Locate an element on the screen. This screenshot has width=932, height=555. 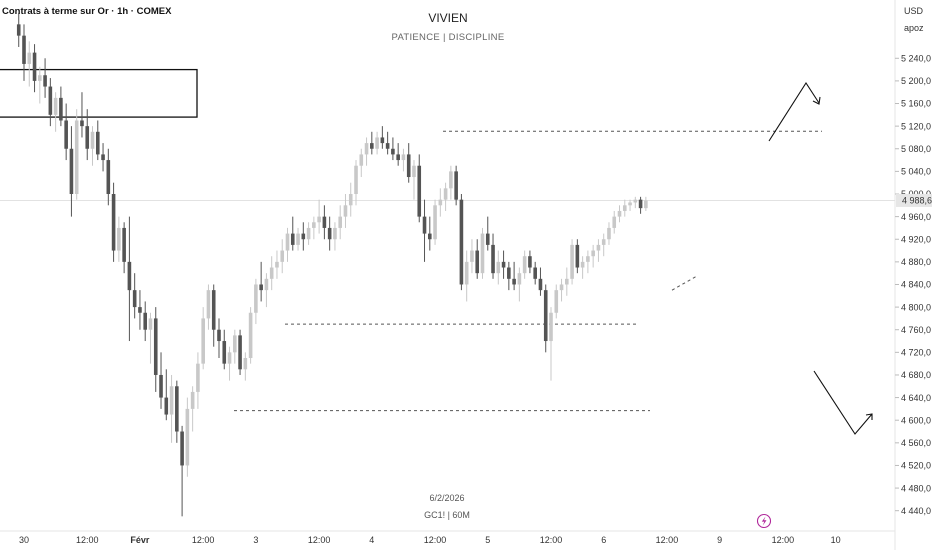
y-tick-label: 5 160,0 is located at coordinates (916, 104).